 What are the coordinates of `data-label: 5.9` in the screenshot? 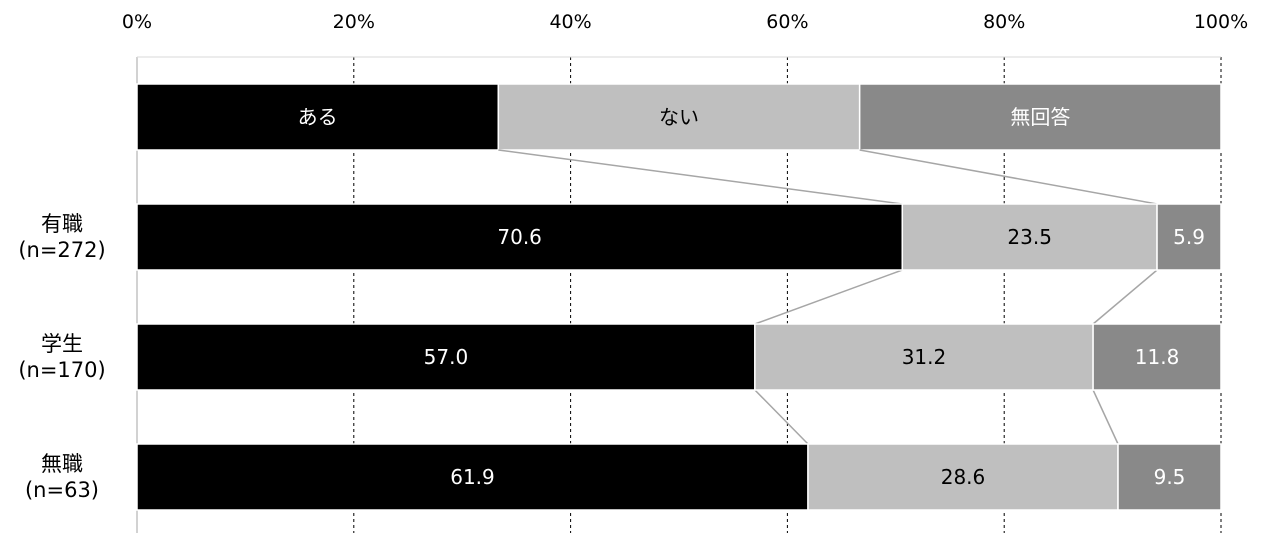 It's located at (1189, 237).